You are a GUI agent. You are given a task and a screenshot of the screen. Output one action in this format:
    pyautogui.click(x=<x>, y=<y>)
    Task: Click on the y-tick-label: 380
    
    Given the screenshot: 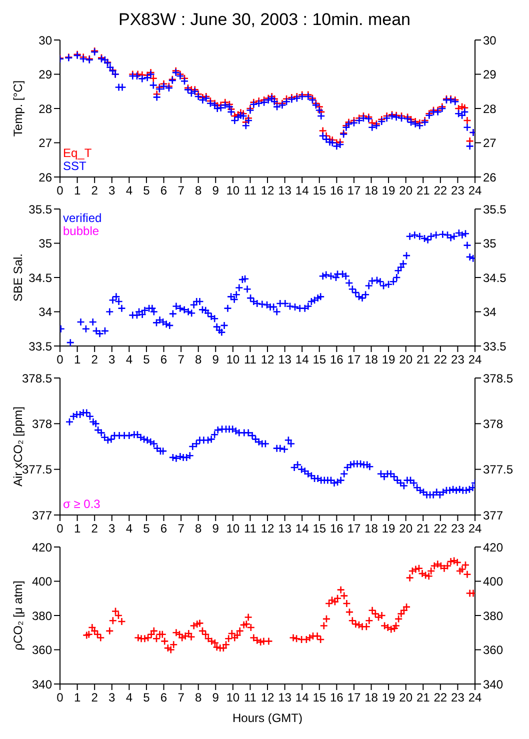 What is the action you would take?
    pyautogui.click(x=42, y=615)
    